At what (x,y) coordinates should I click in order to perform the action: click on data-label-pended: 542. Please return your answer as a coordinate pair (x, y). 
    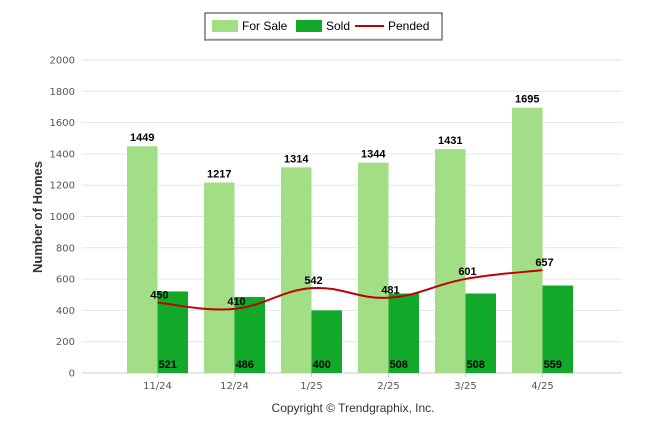
    Looking at the image, I should click on (313, 281).